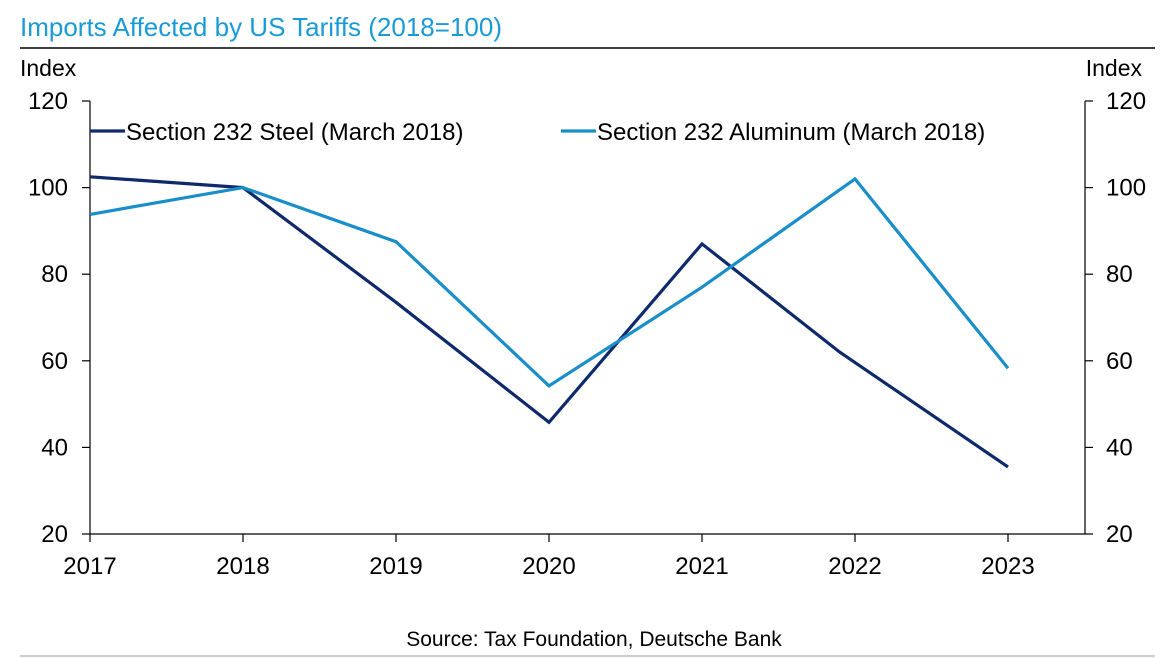  I want to click on left-tick-label: 120, so click(48, 101).